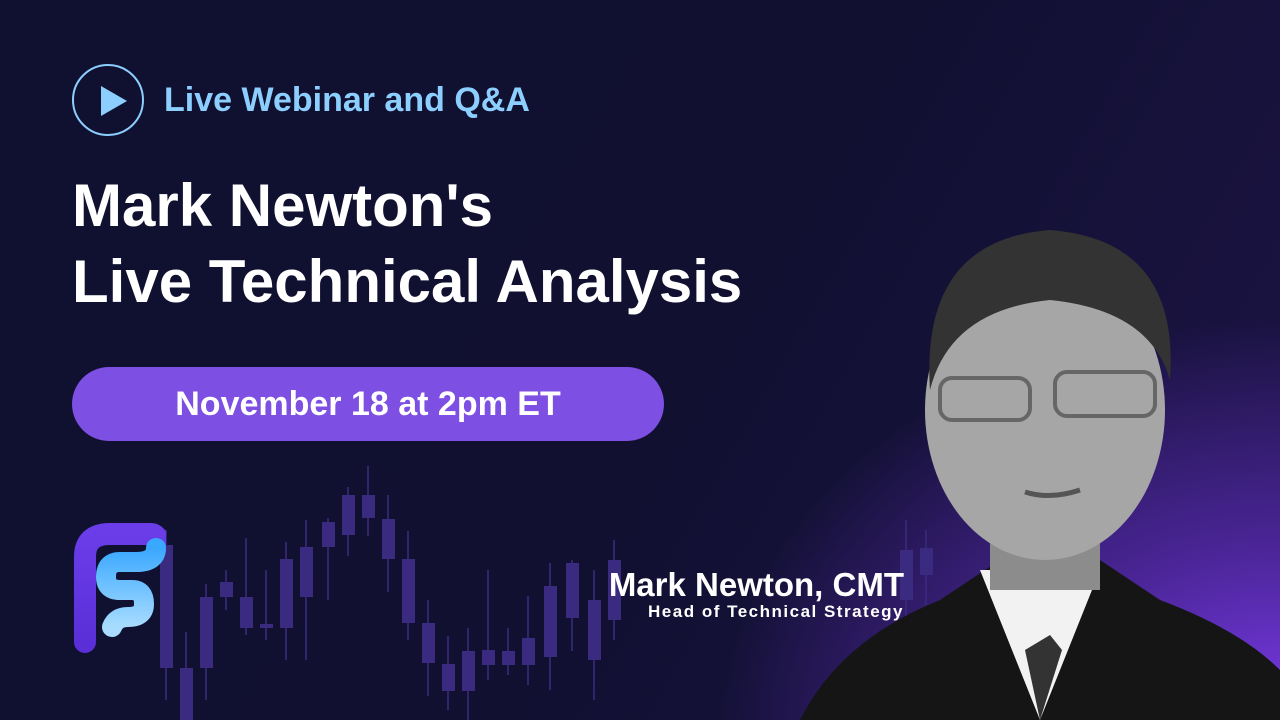  Describe the element at coordinates (407, 244) in the screenshot. I see `page-title: Mark Newton's Live Technical Analysis` at that location.